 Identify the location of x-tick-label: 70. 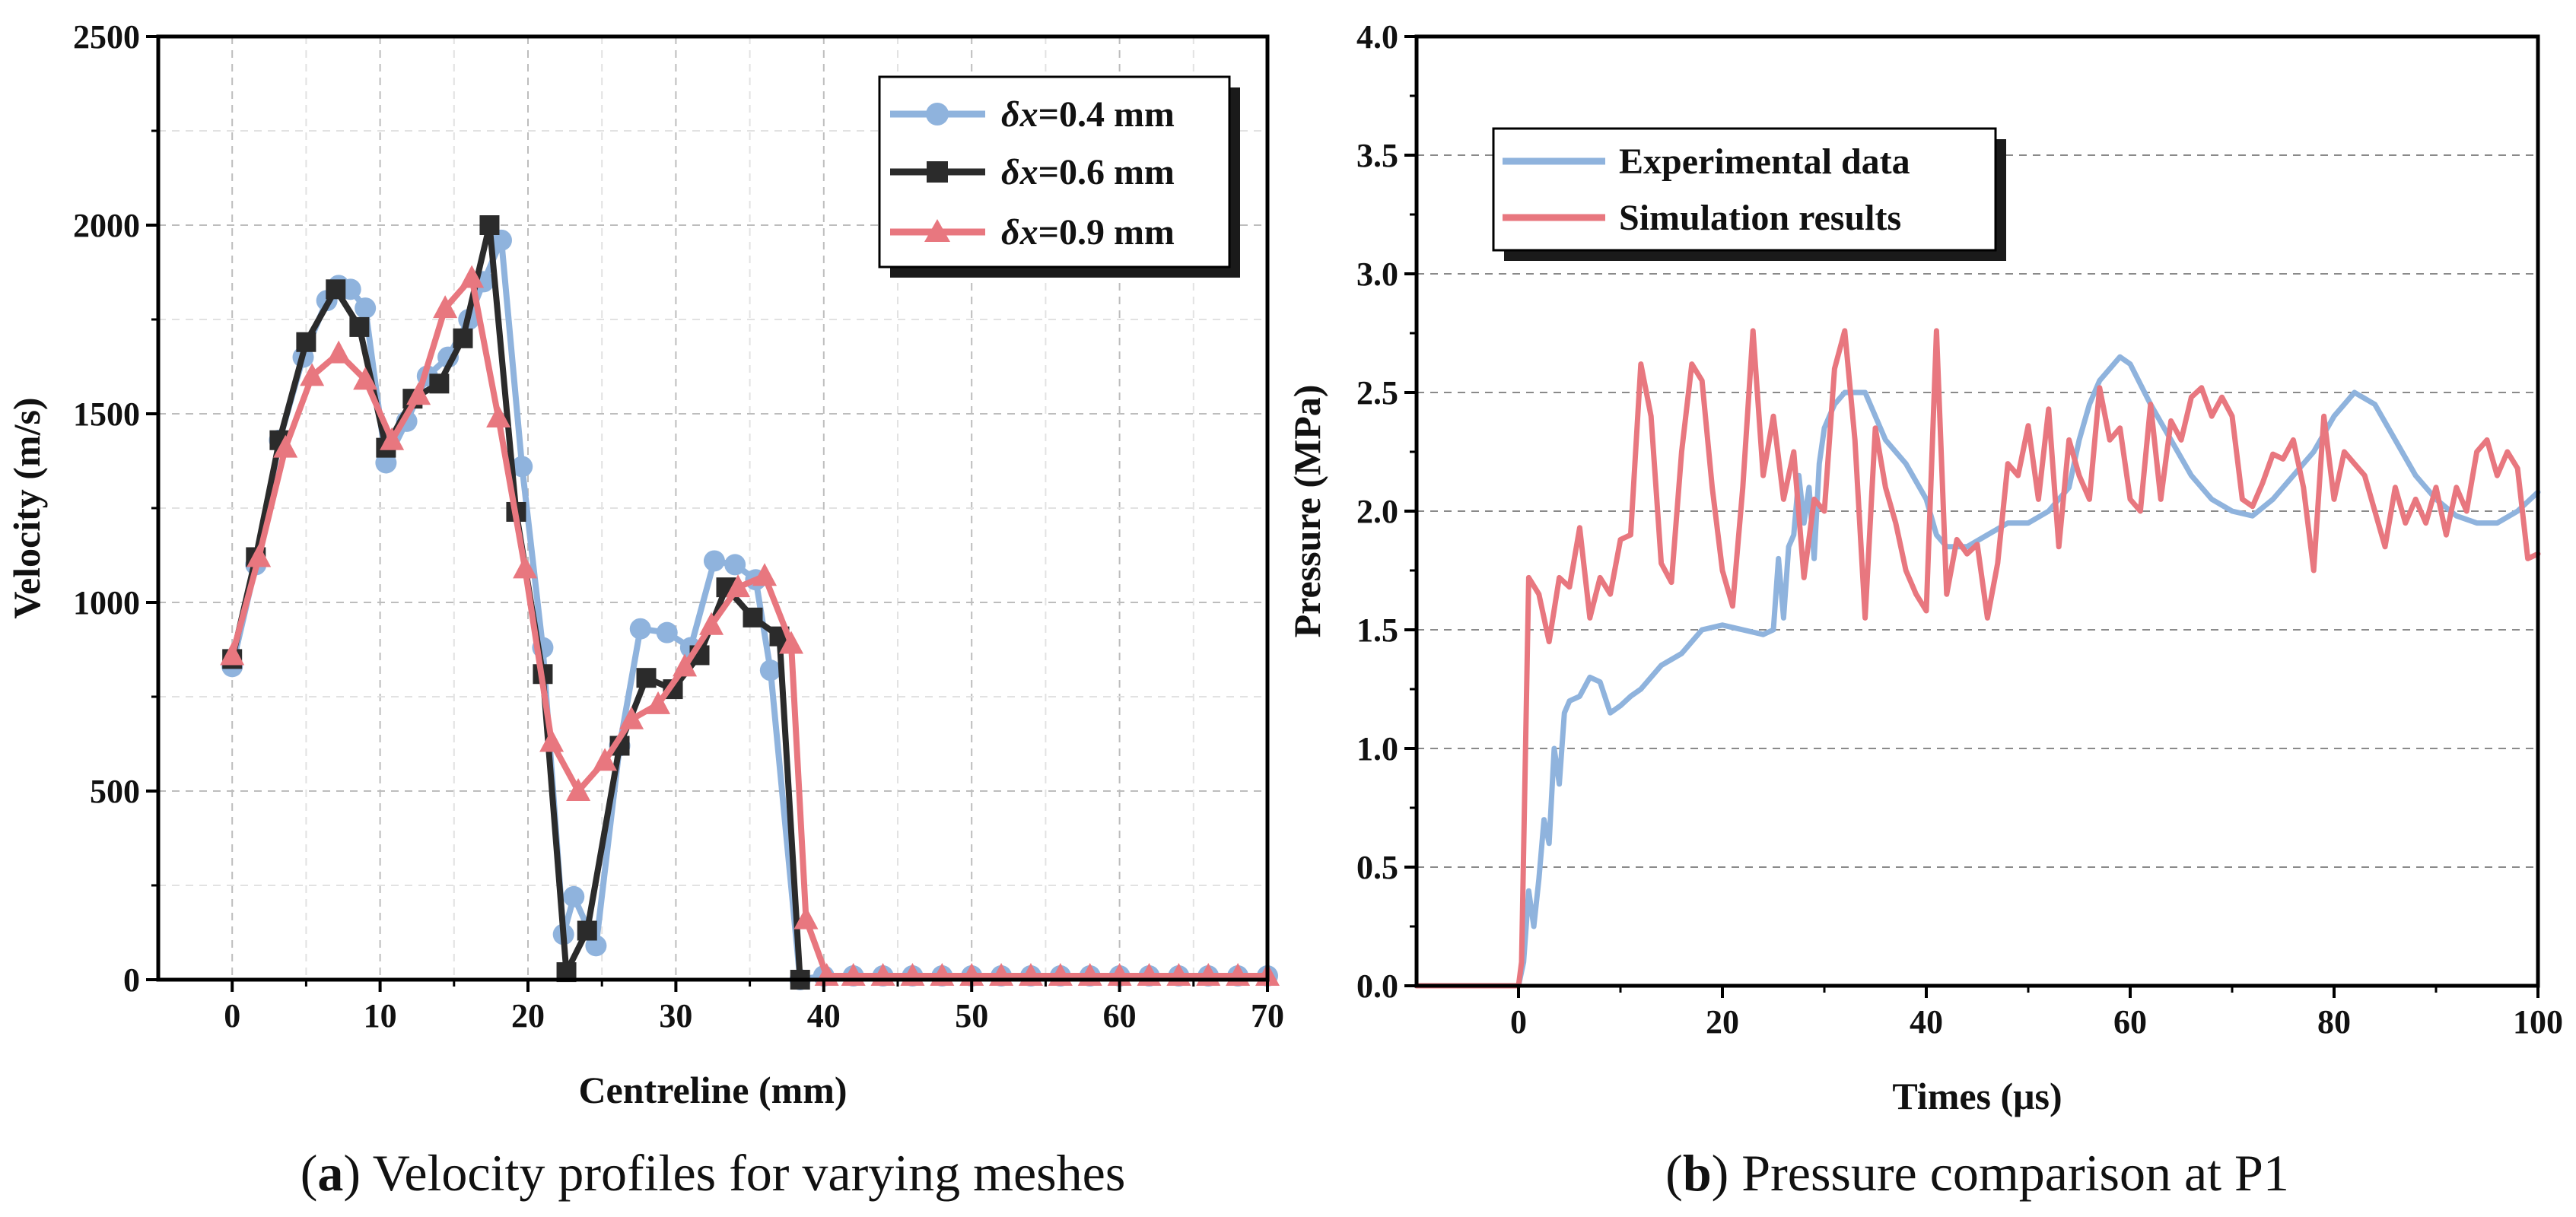
(1267, 1015).